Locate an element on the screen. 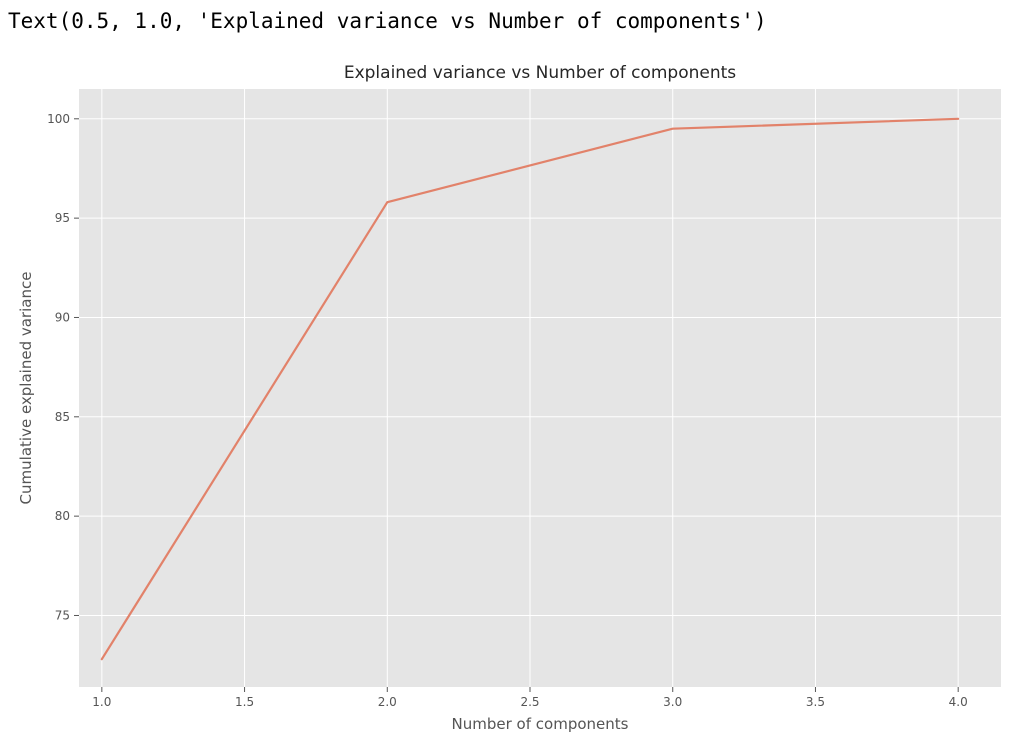  x-tick-label: 3.0 is located at coordinates (672, 702).